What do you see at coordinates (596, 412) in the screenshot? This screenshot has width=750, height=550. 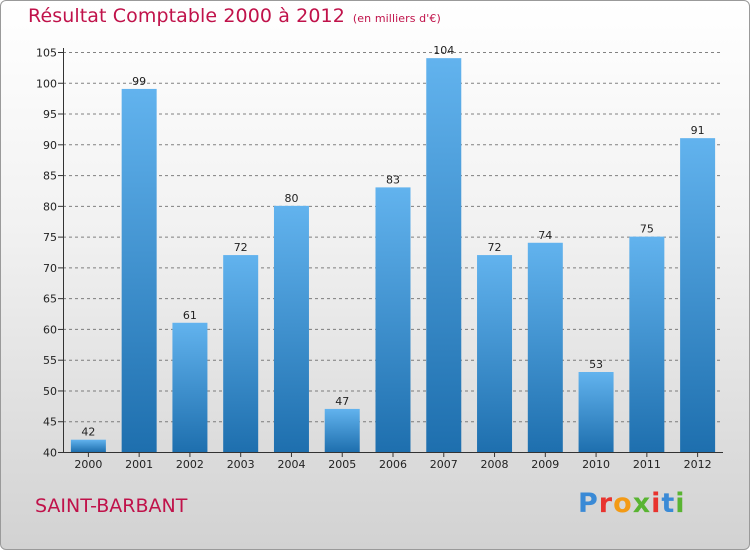 I see `bar-2010` at bounding box center [596, 412].